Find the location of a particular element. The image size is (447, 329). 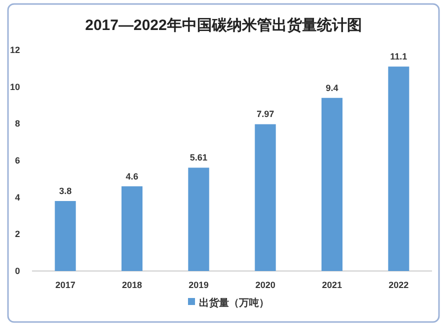

data-label: 11.1 is located at coordinates (399, 57).